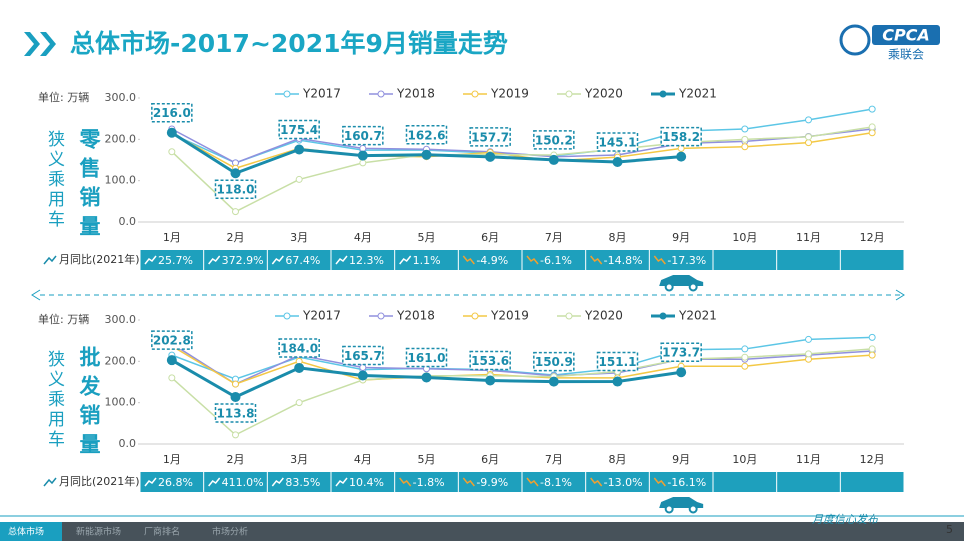 This screenshot has height=541, width=964. What do you see at coordinates (554, 362) in the screenshot?
I see `value-label: 150.9` at bounding box center [554, 362].